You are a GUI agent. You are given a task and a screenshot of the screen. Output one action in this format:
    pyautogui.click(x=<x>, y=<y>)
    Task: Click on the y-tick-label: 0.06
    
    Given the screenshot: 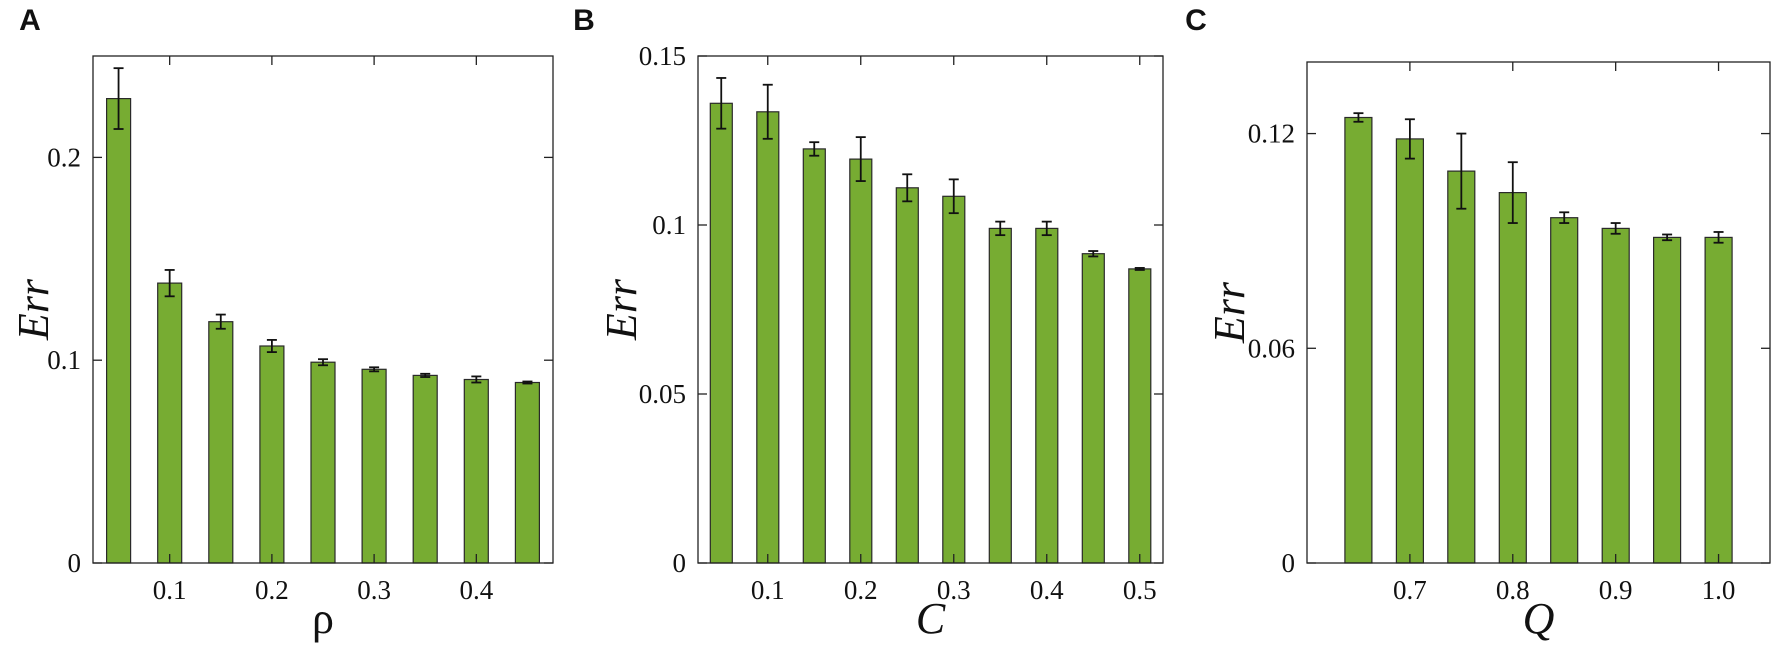 What is the action you would take?
    pyautogui.click(x=1271, y=348)
    